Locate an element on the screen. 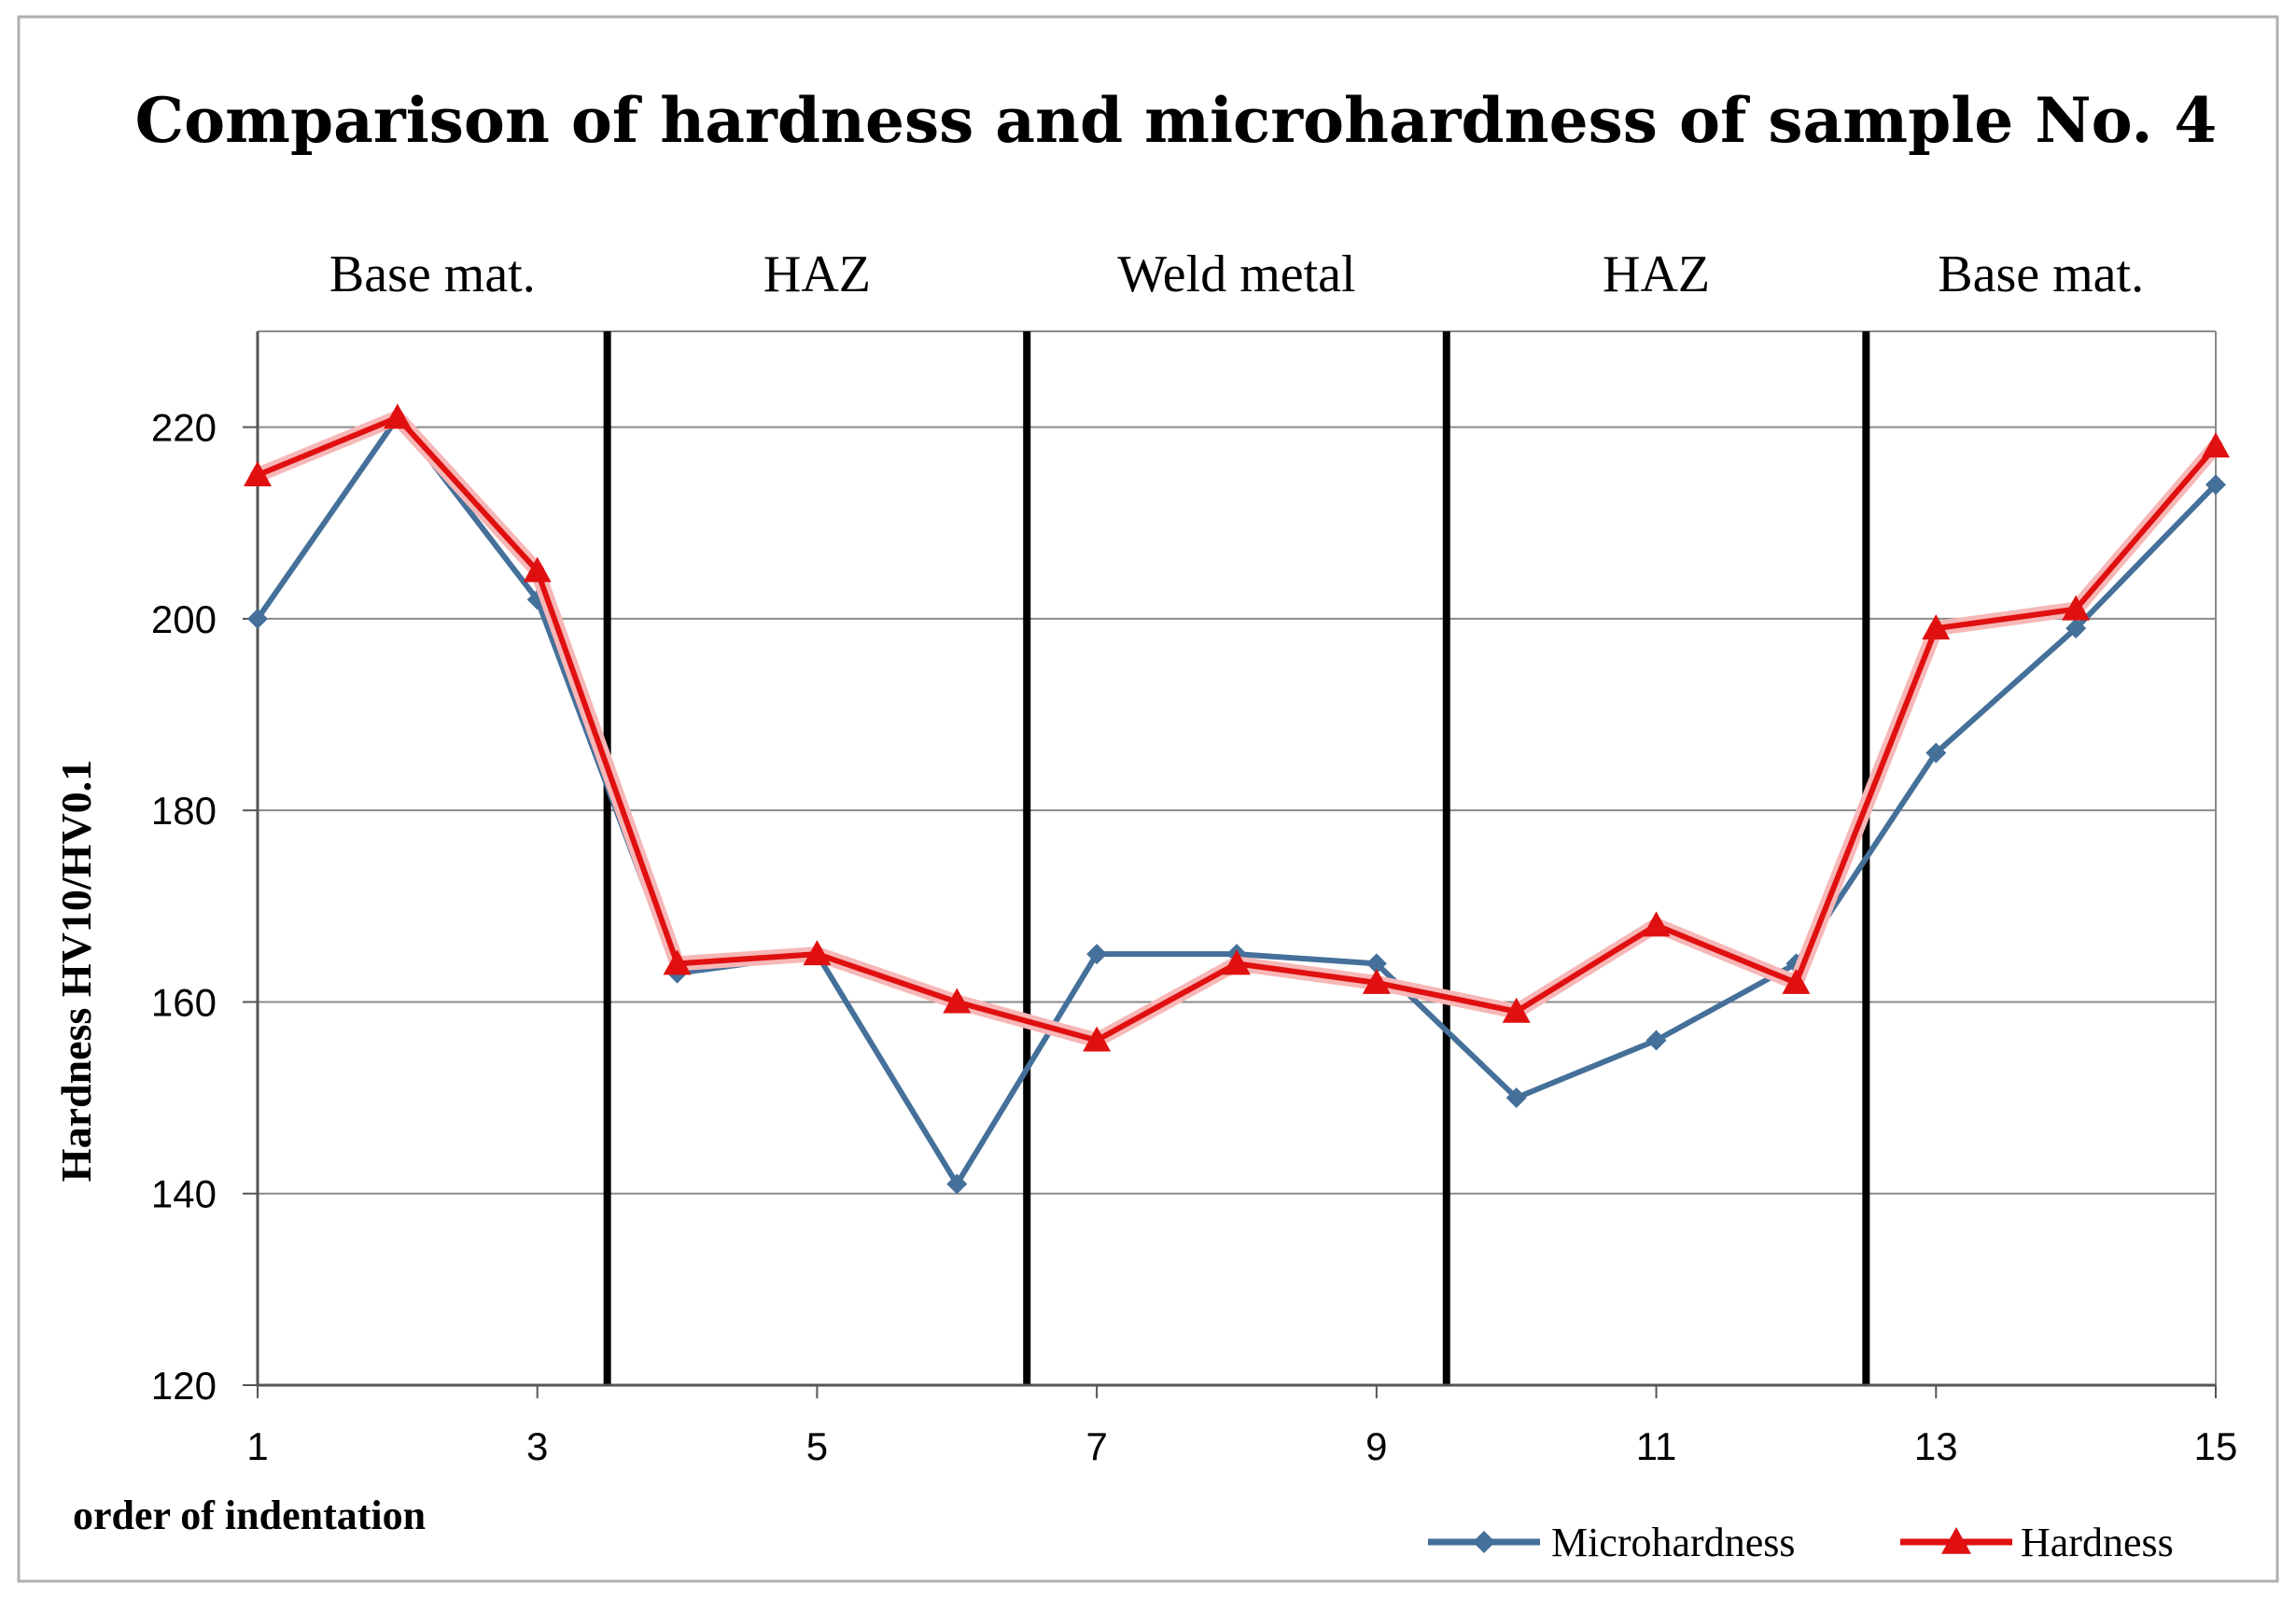  x-tick-label-3: 3 is located at coordinates (537, 1446).